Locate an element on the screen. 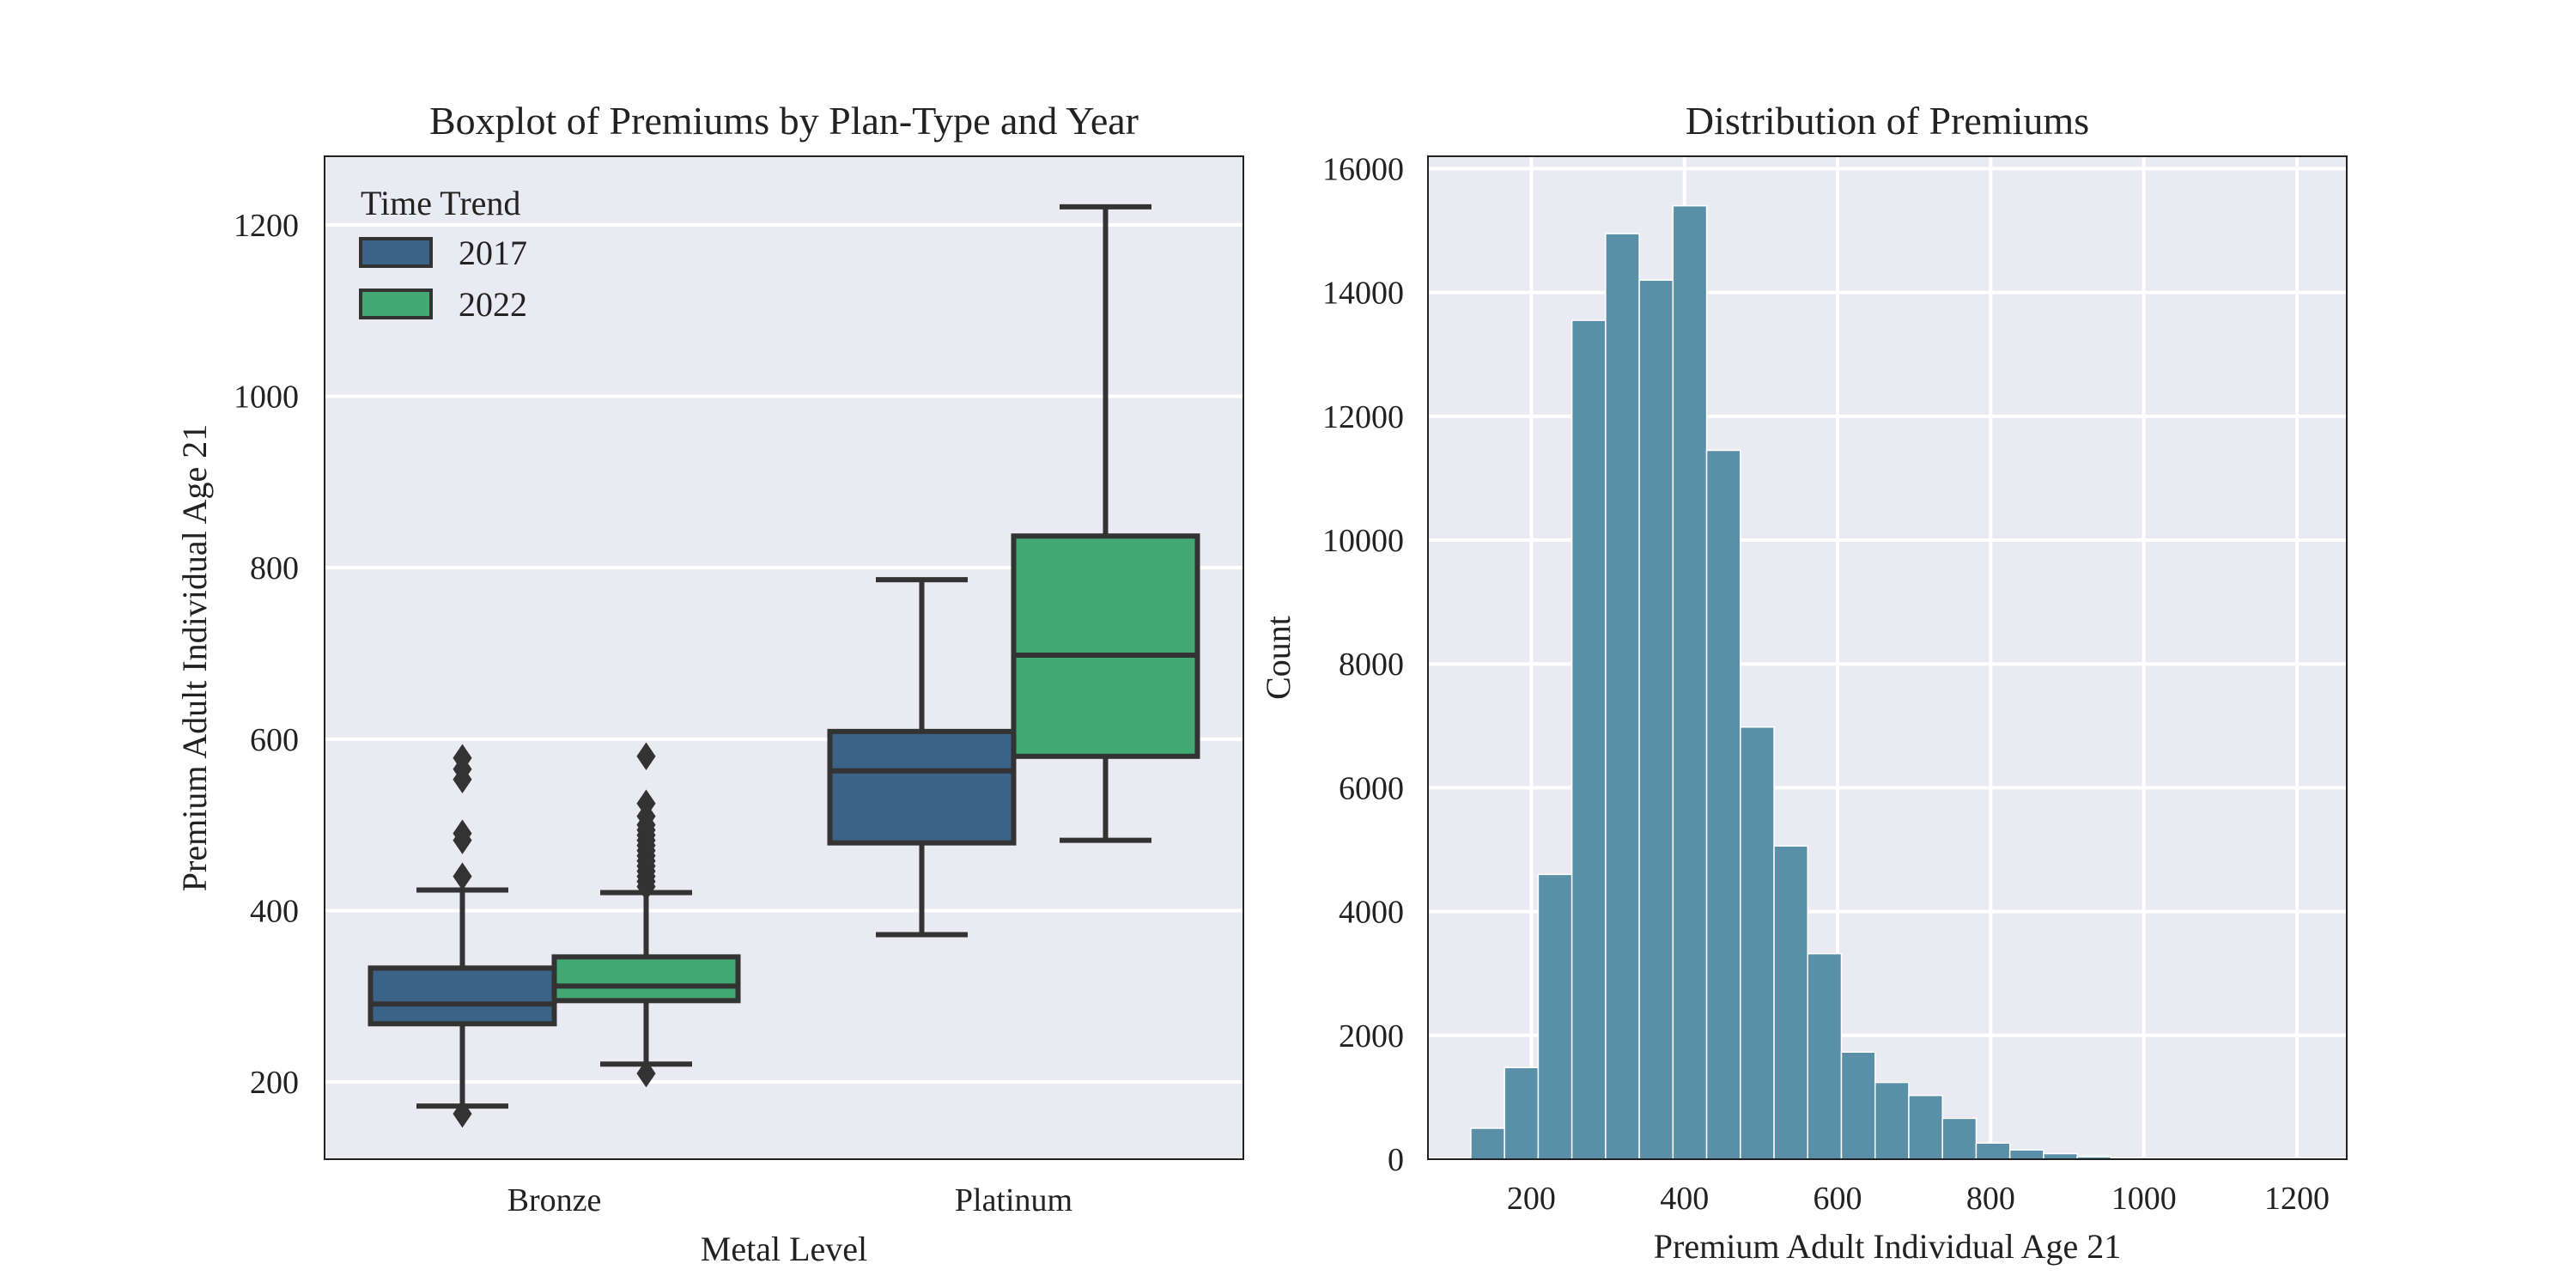  x-tick-label: Bronze is located at coordinates (554, 1200).